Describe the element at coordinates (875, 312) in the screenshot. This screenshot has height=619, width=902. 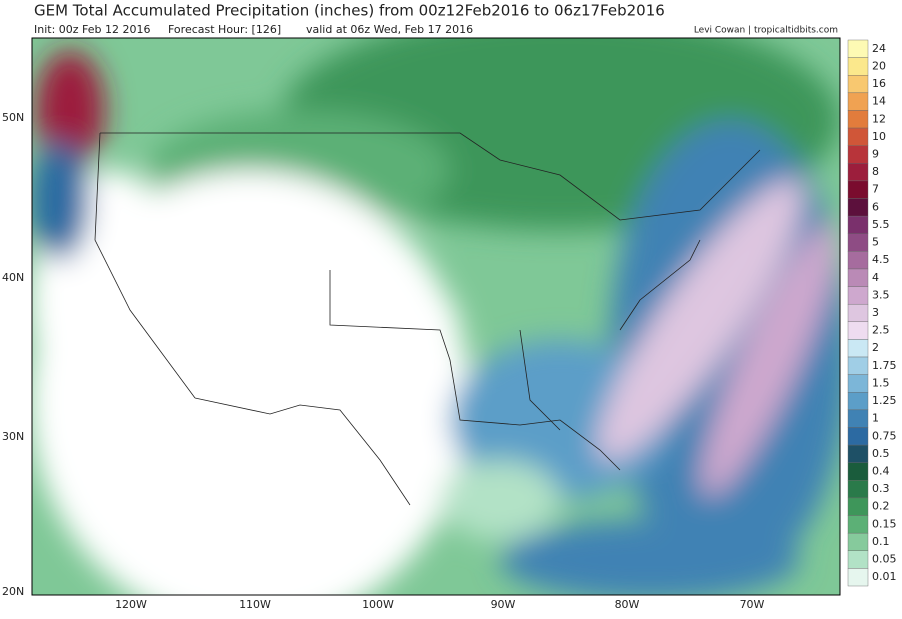
I see `legend-label: 3` at that location.